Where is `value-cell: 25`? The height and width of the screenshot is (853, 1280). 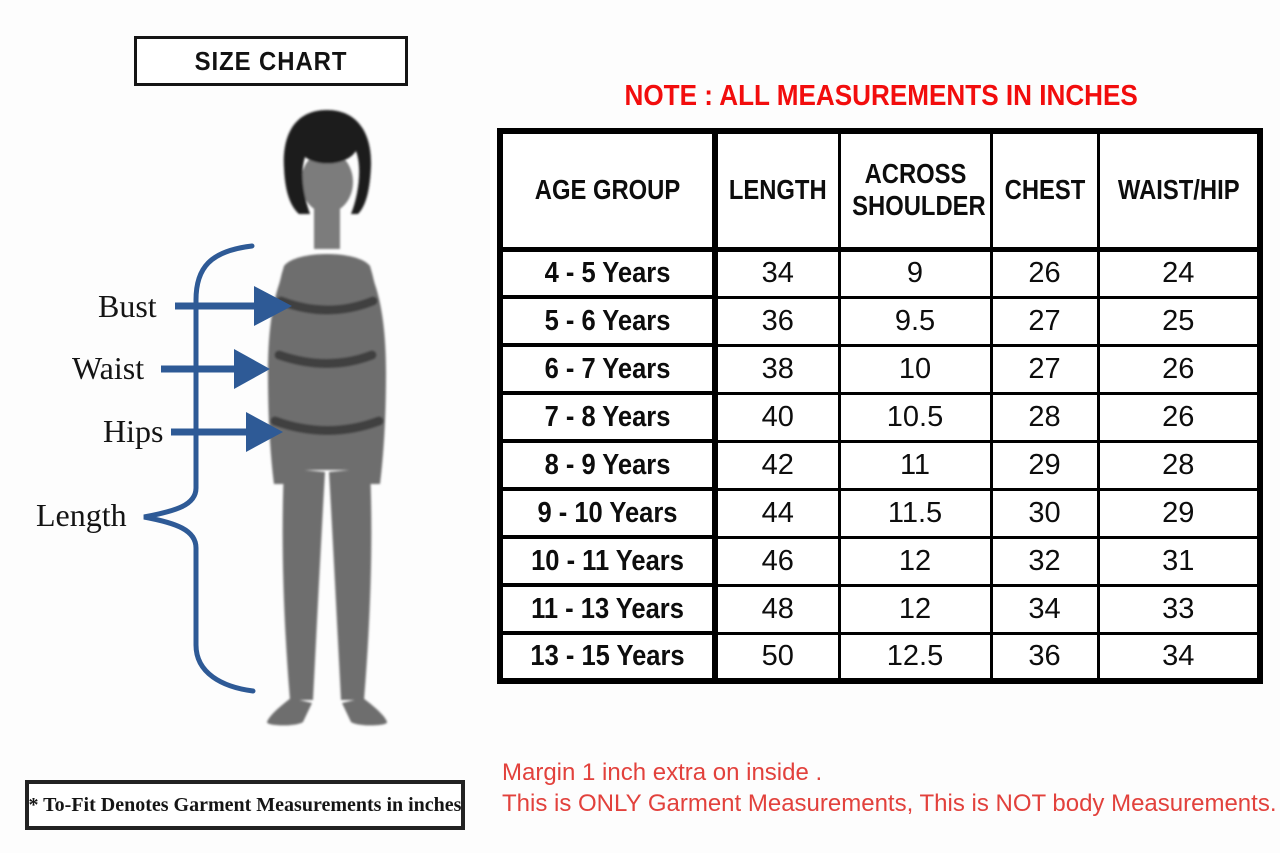 value-cell: 25 is located at coordinates (1179, 321).